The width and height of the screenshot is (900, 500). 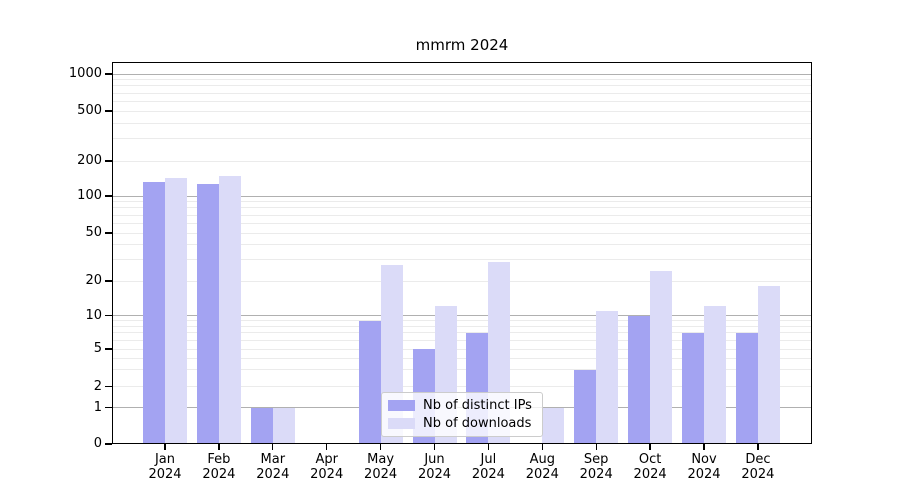 I want to click on bar-oct-downloads, so click(x=661, y=357).